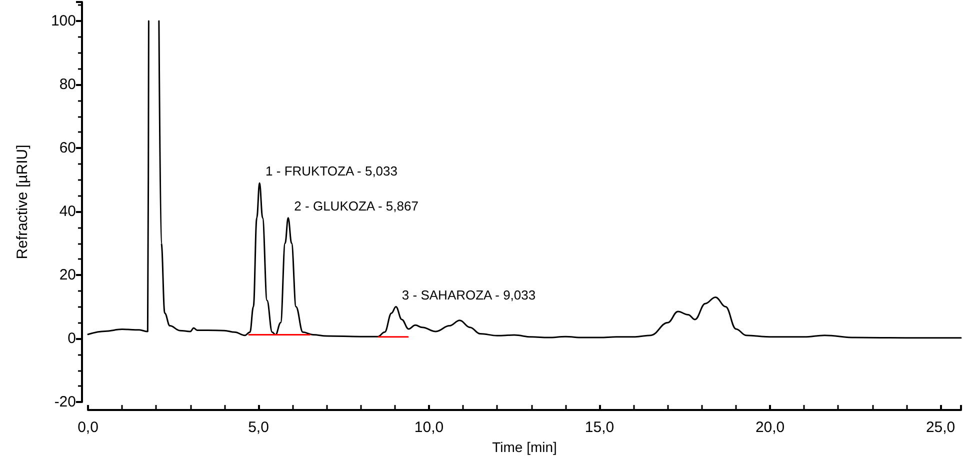  Describe the element at coordinates (770, 427) in the screenshot. I see `x-tick-label: 20,0` at that location.